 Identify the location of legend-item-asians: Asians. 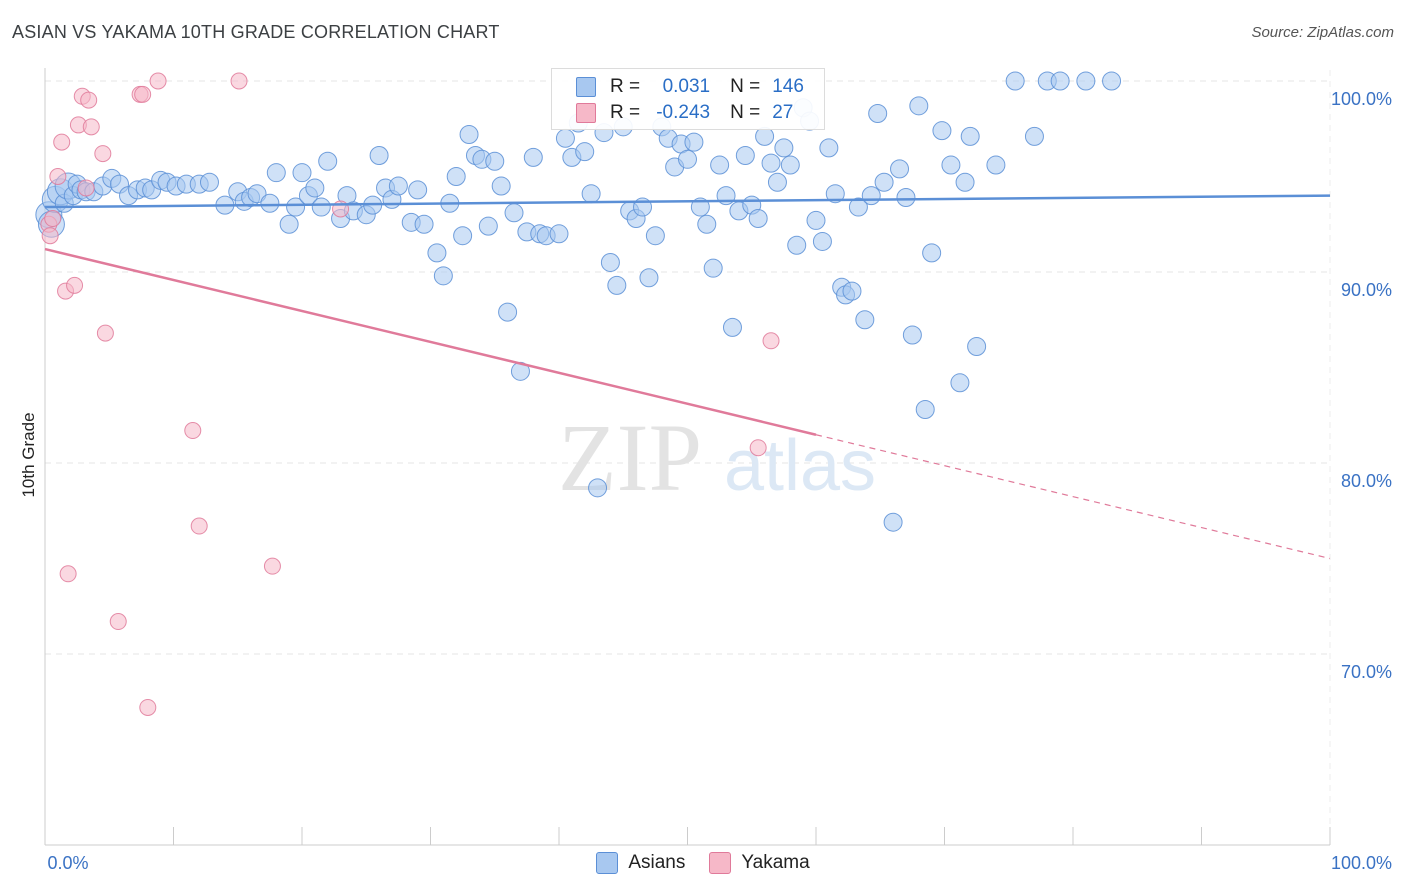
(640, 863).